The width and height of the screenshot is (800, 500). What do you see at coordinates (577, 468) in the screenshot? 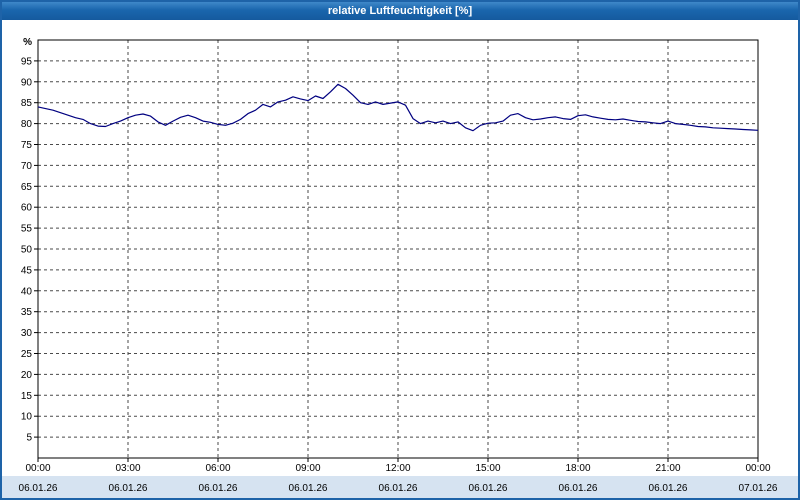
I see `svg-text: 18:00` at bounding box center [577, 468].